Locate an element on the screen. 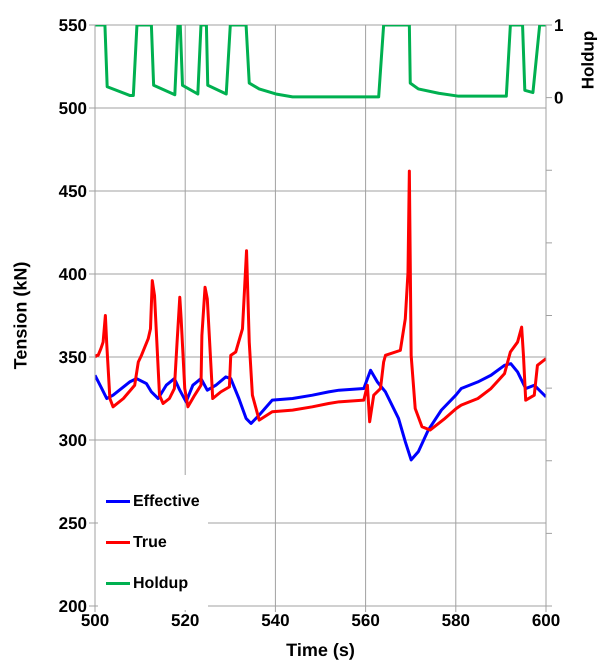  y-tick-label: 400 is located at coordinates (72, 274).